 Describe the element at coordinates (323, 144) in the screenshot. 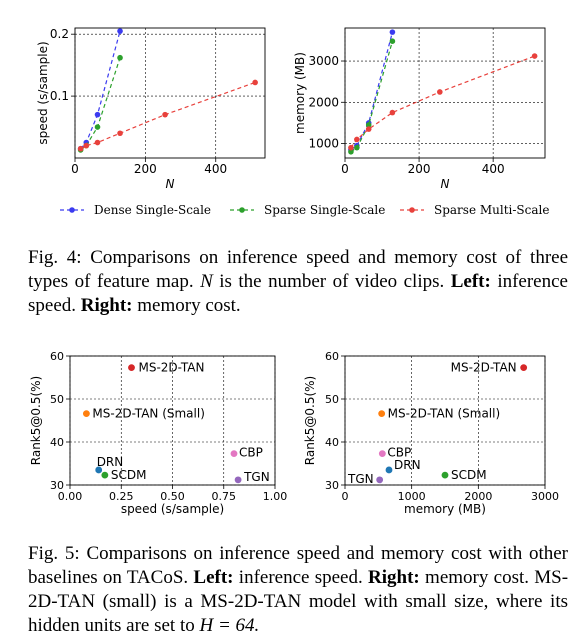

I see `y-tick-label: 1000` at that location.